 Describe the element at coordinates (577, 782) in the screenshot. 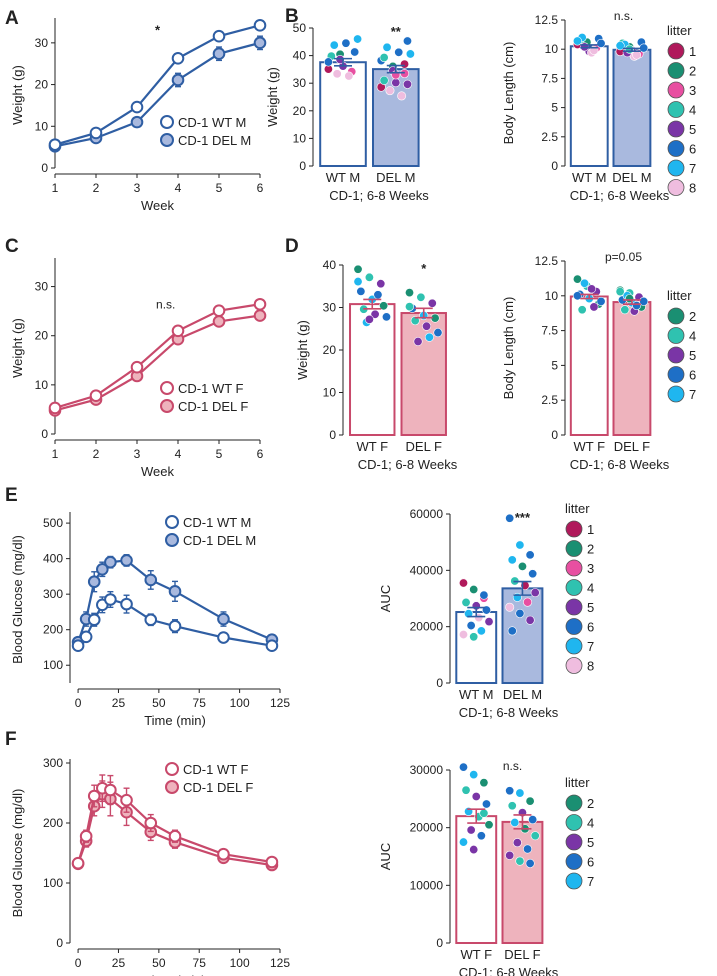

I see `litter-legend-title: litter` at that location.